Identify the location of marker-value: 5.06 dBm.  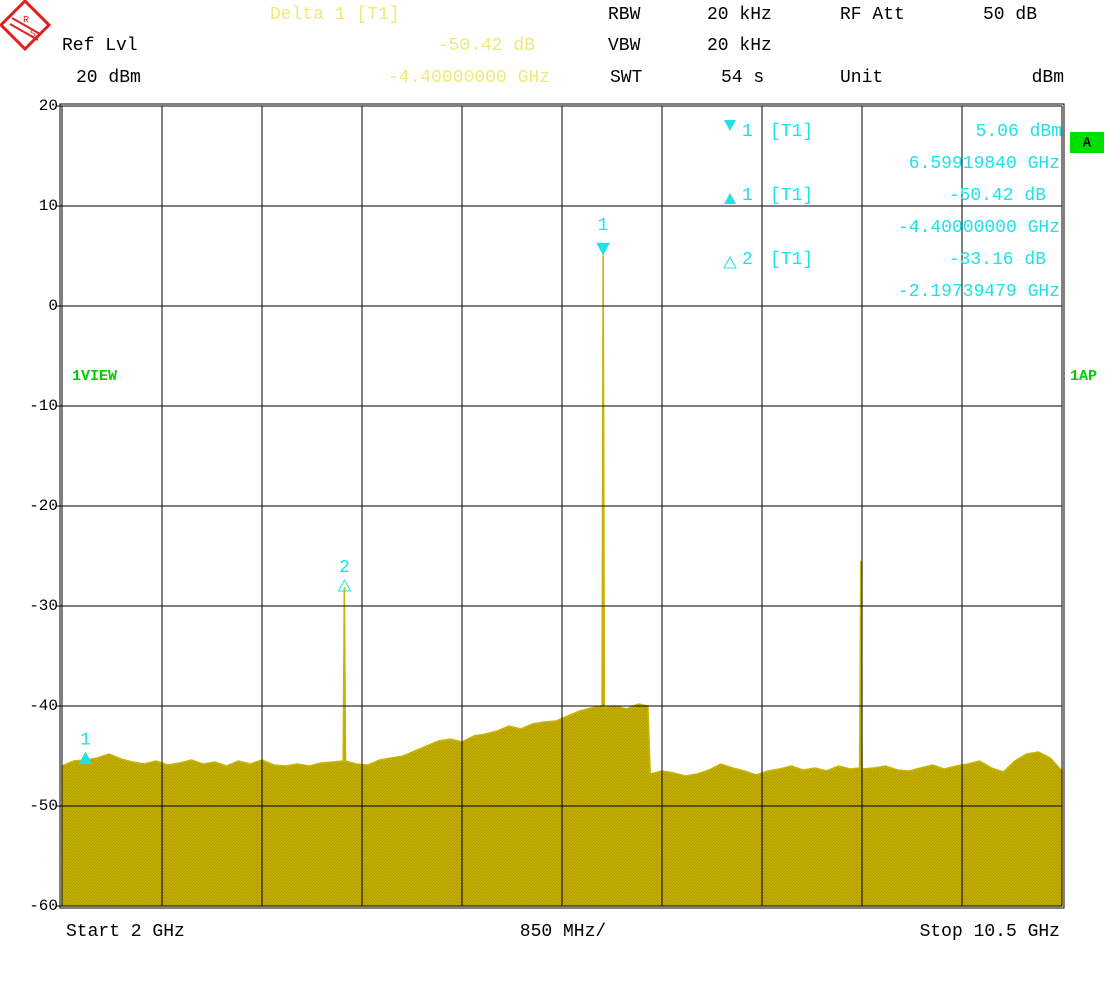
(1019, 132).